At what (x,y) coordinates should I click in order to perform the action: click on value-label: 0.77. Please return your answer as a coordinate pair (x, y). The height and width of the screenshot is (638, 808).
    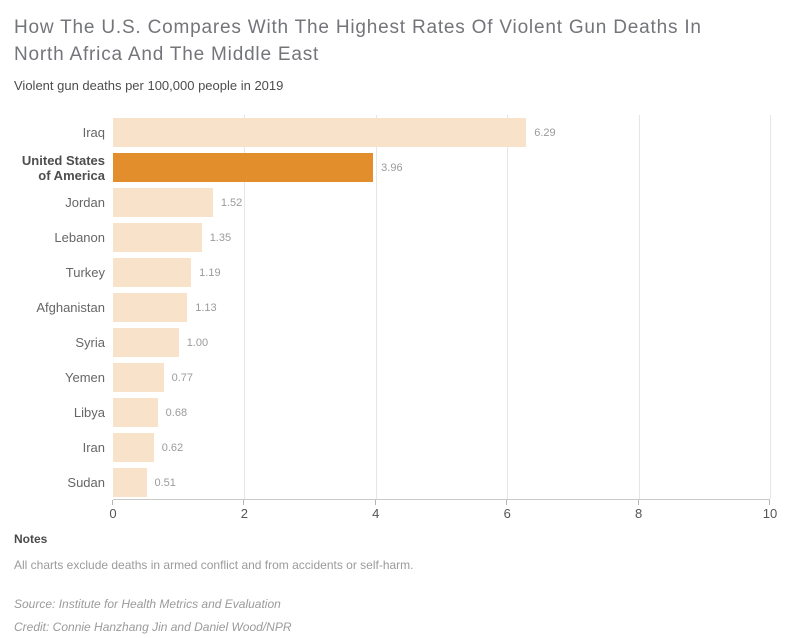
    Looking at the image, I should click on (182, 377).